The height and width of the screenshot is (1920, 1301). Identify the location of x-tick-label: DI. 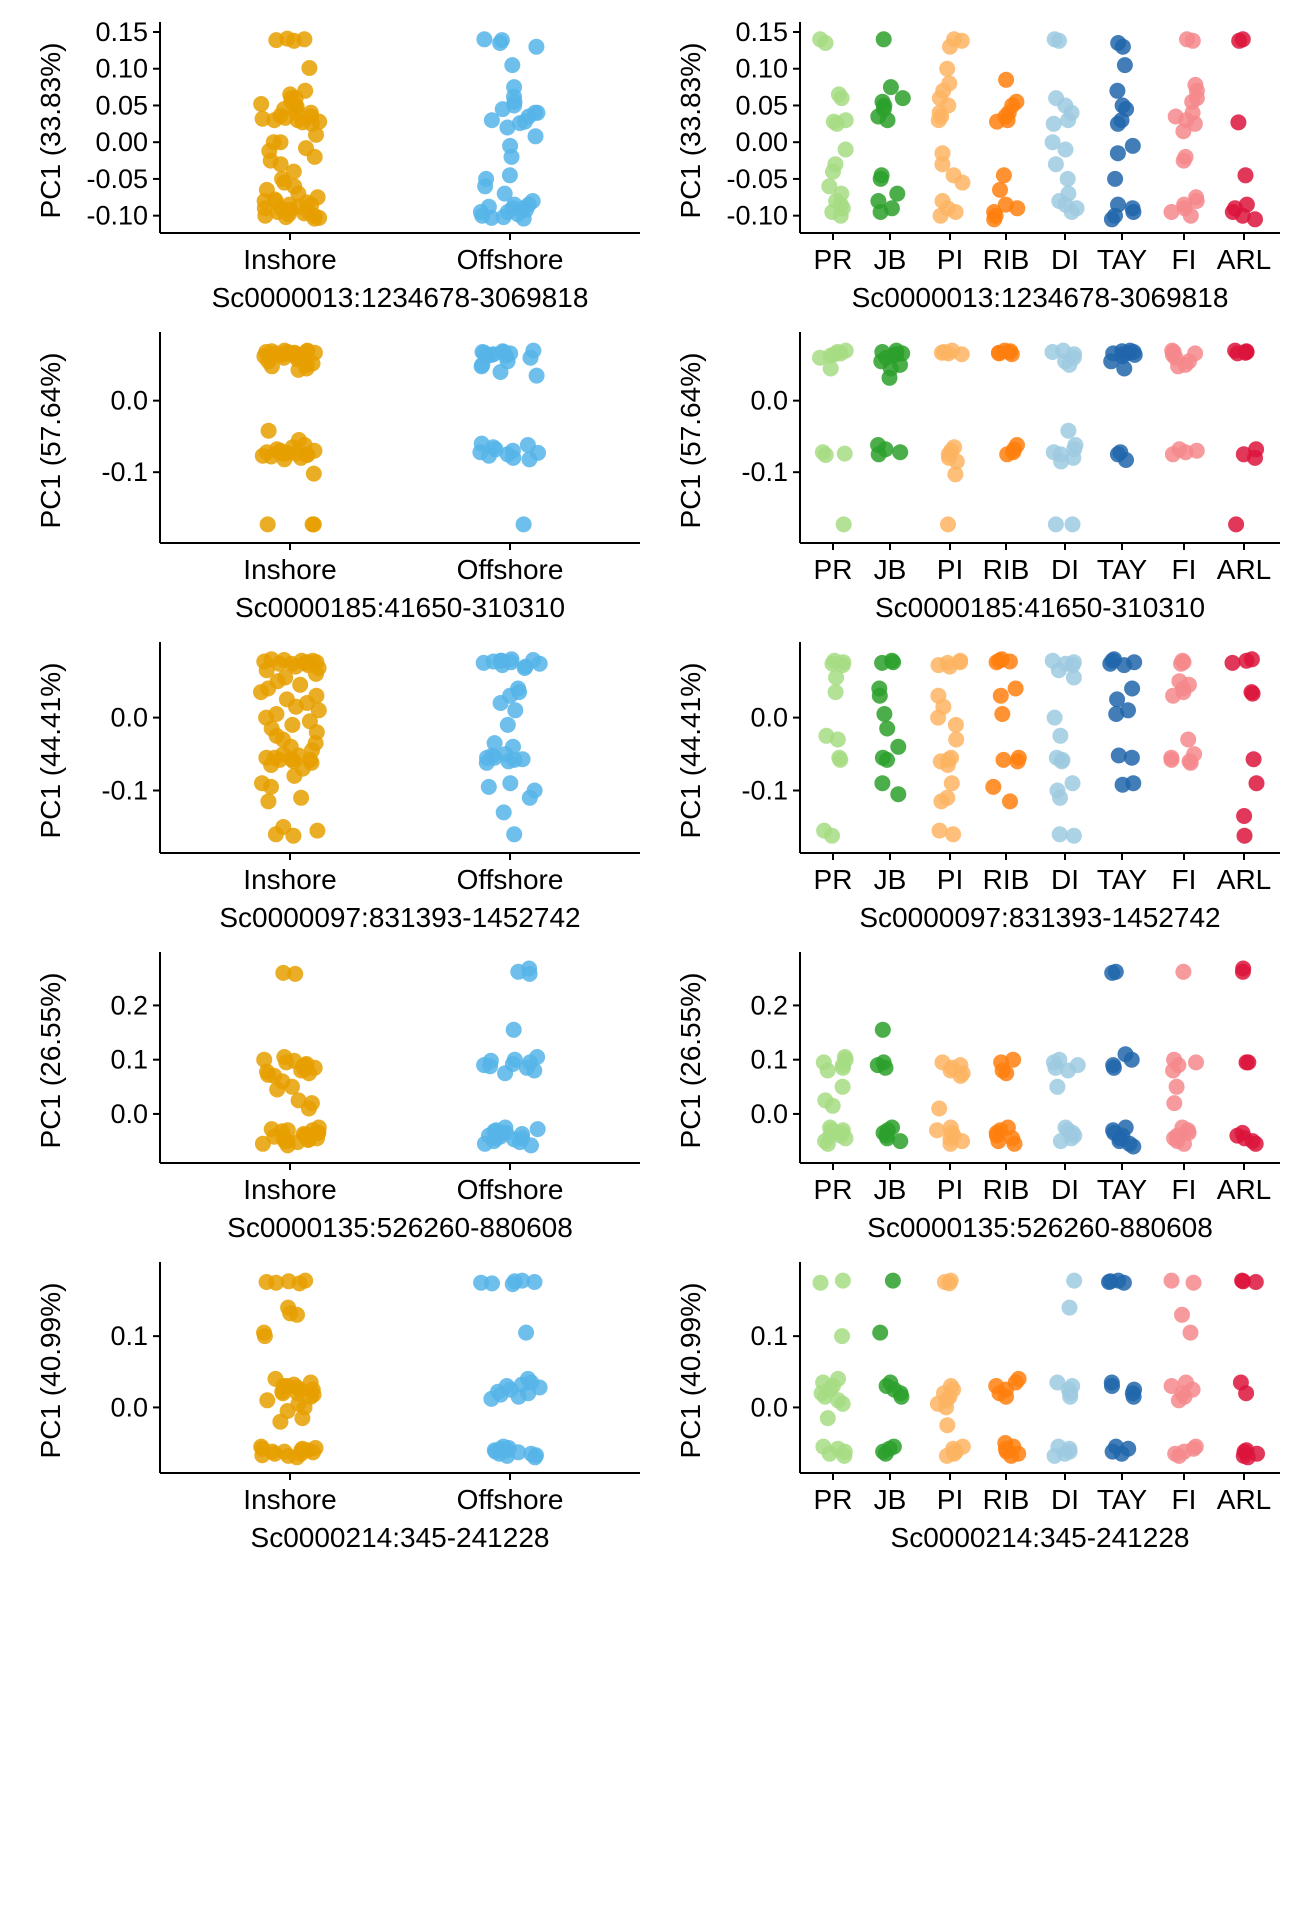
(1065, 1499).